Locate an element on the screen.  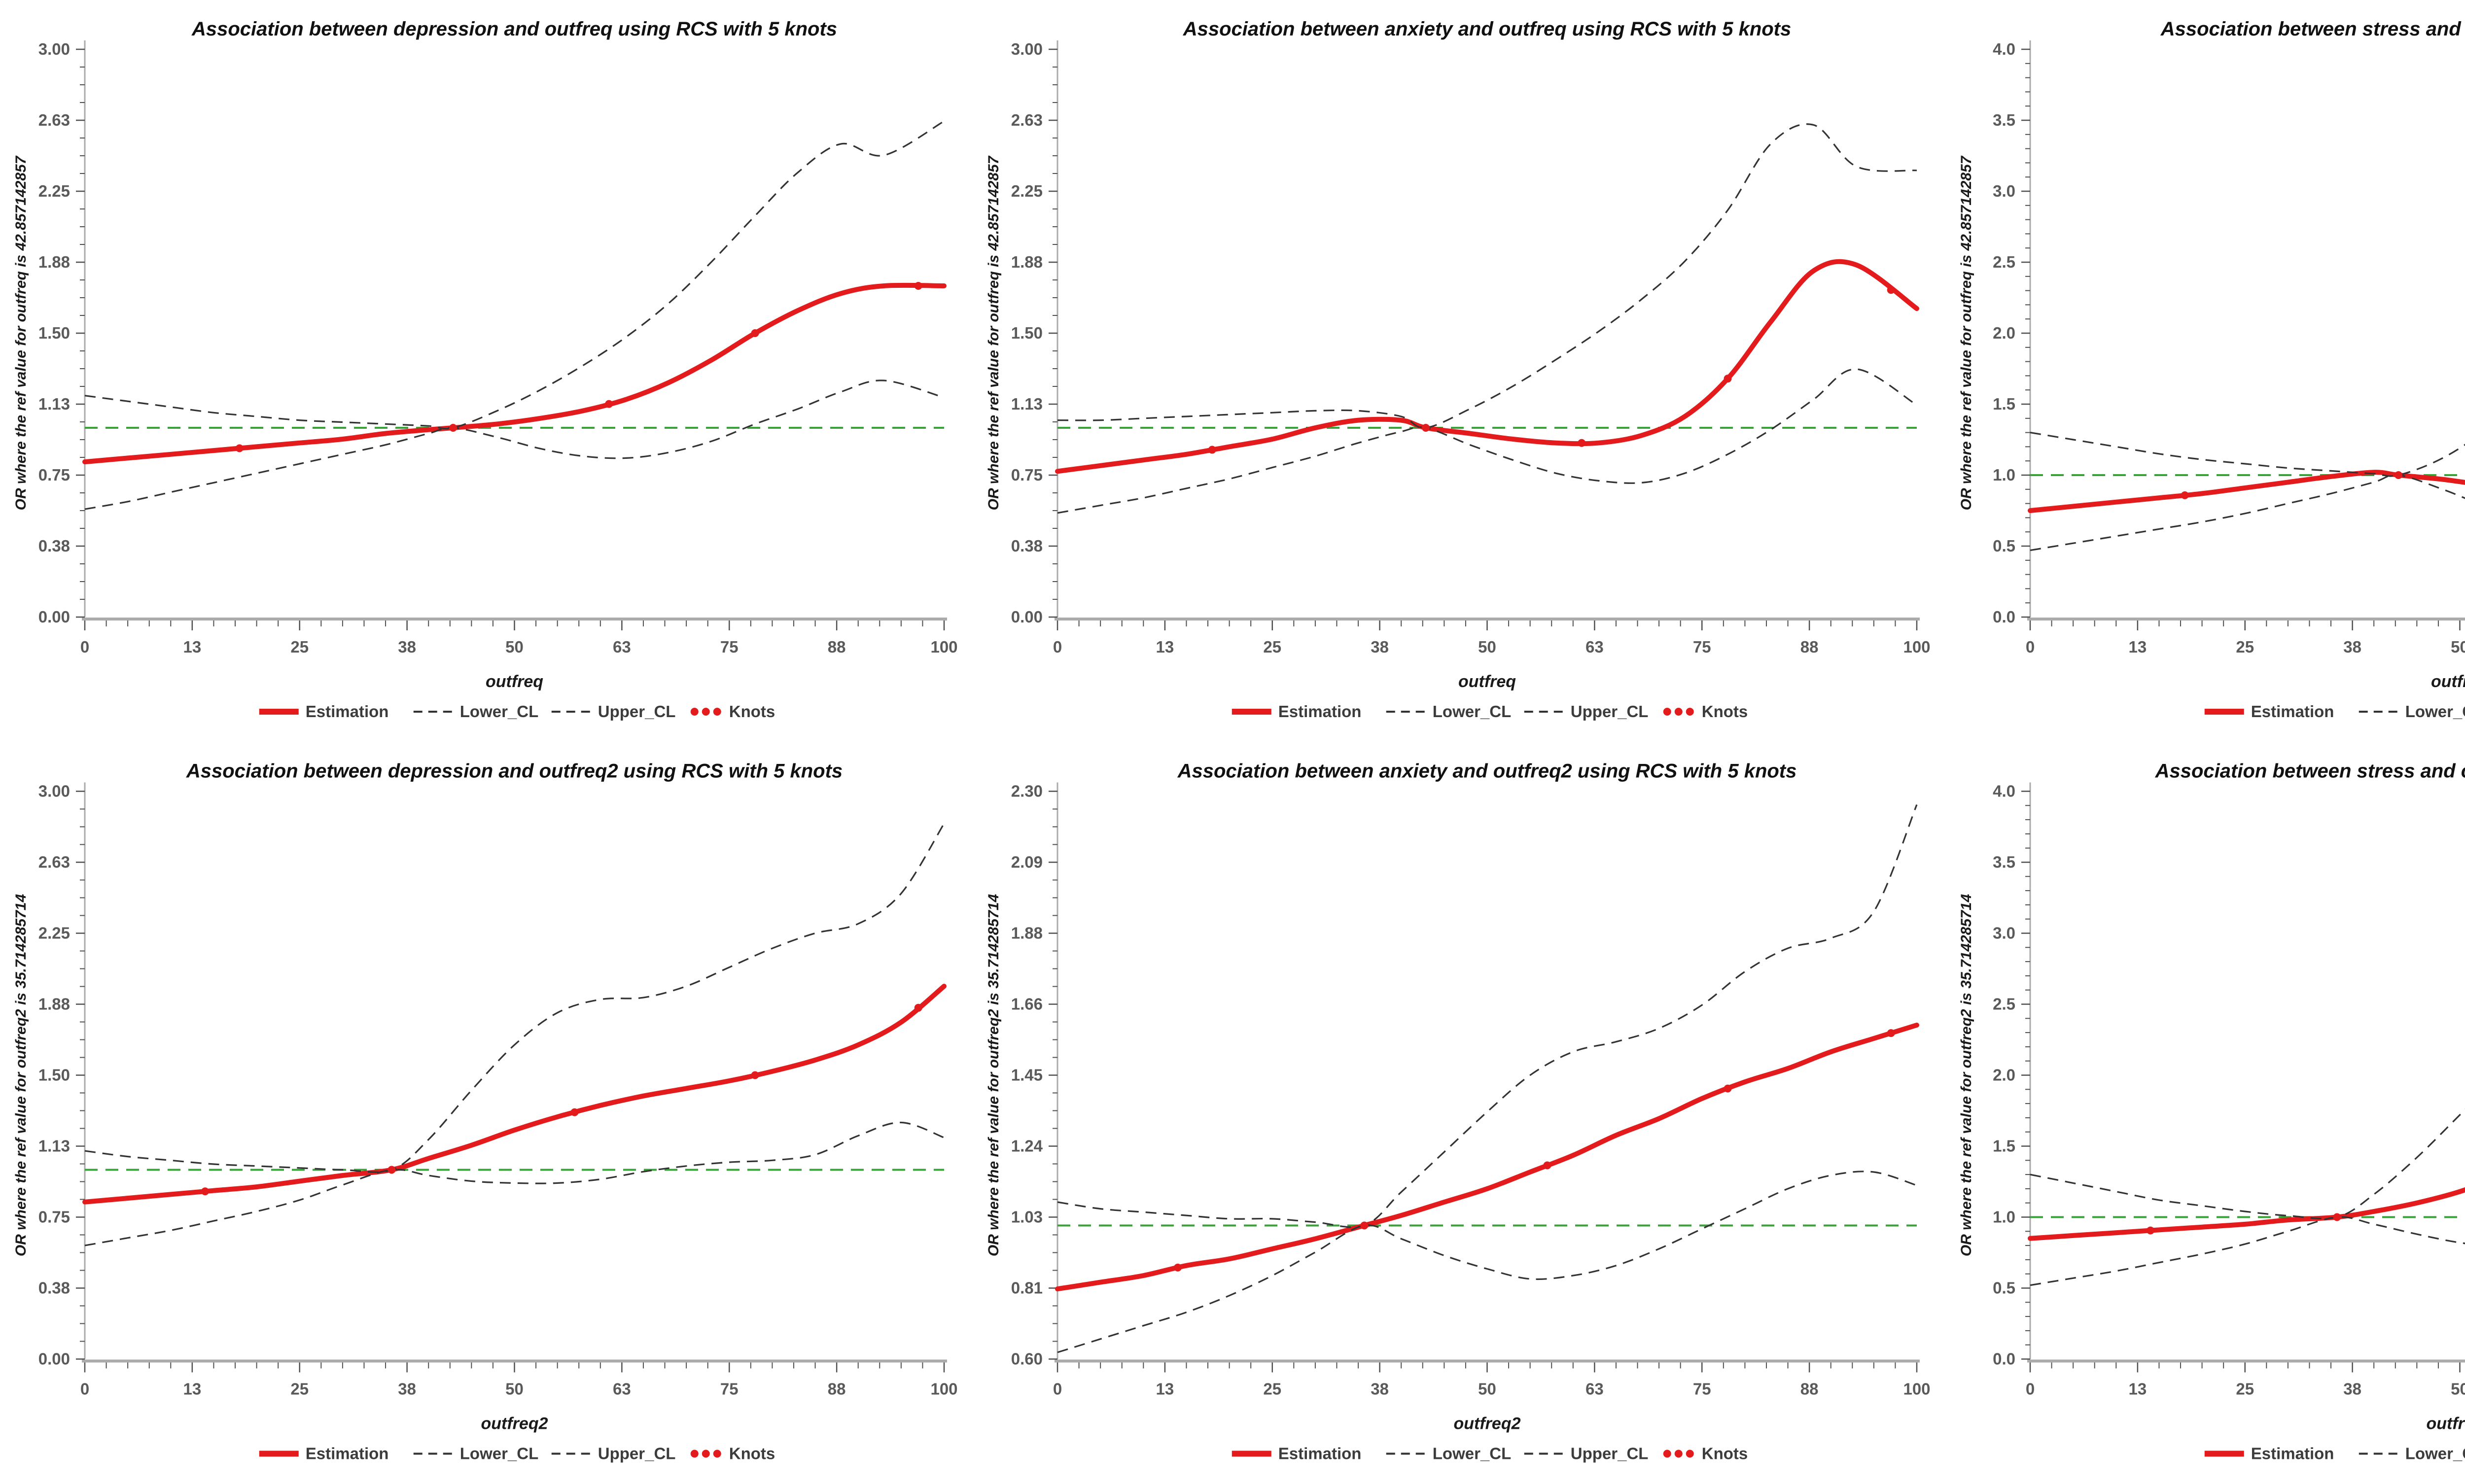
y-tick-label: 3.00 is located at coordinates (54, 791).